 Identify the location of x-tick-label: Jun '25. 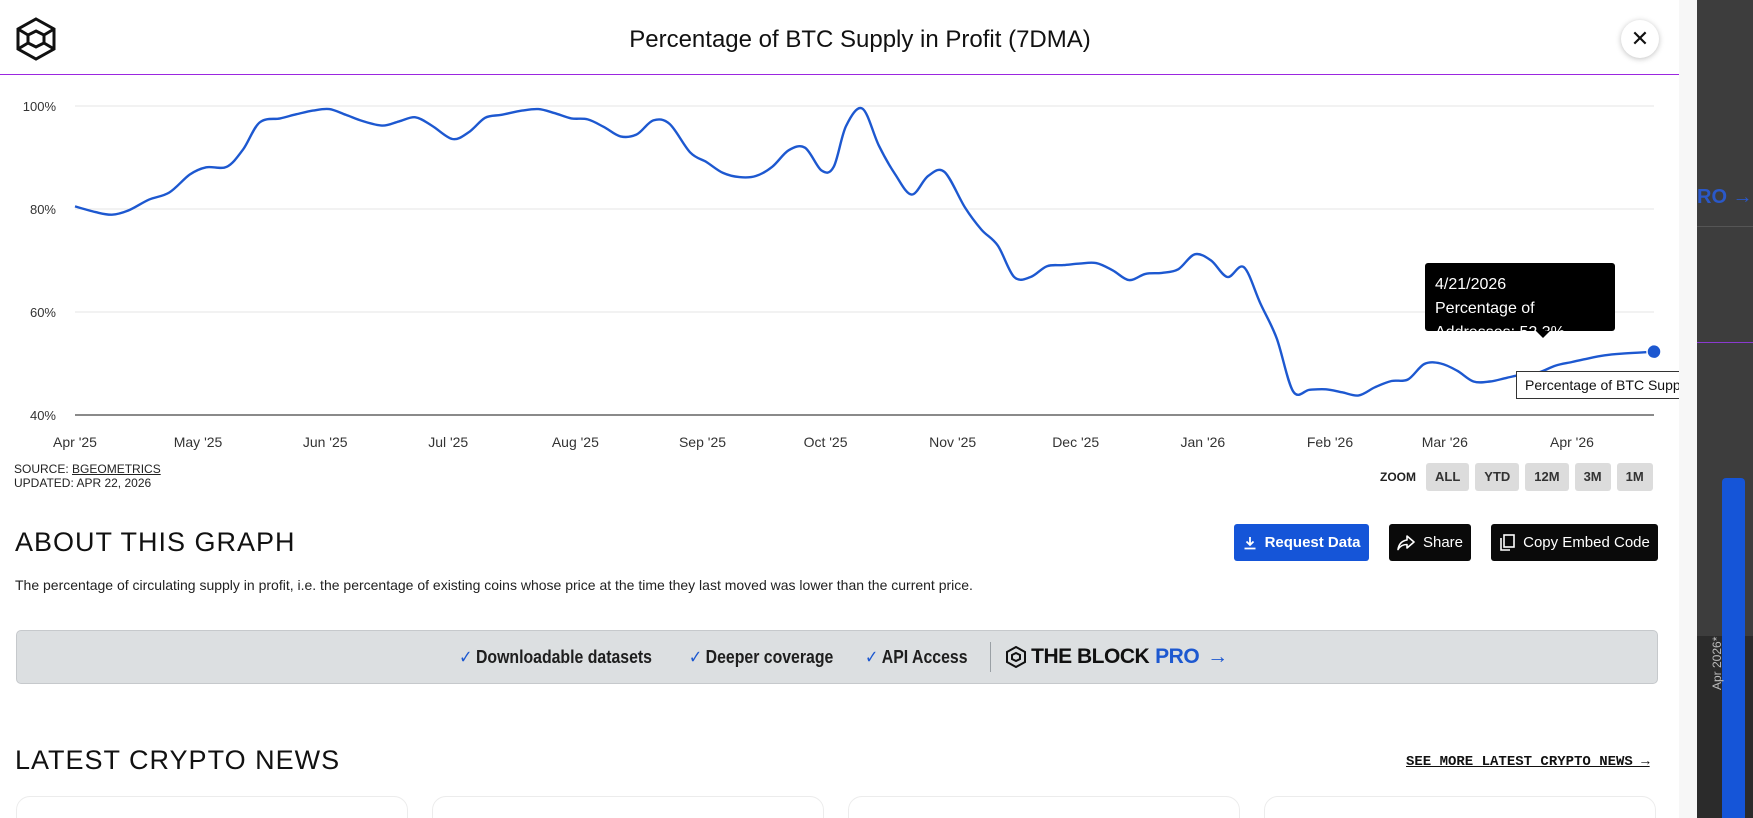
(325, 442).